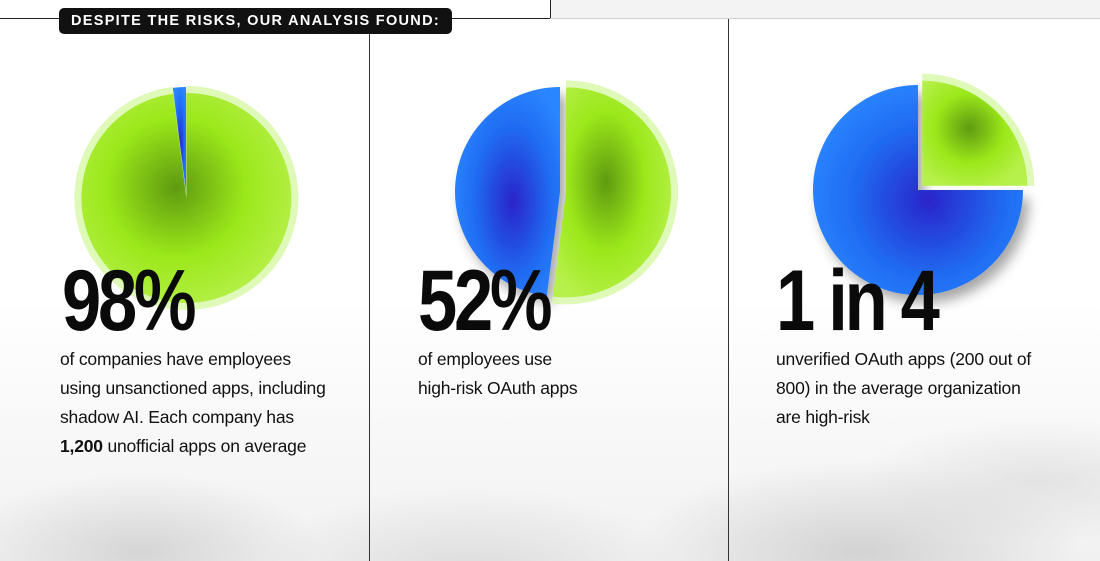 The image size is (1100, 561). I want to click on description-line: shadow AI. Each company has, so click(177, 417).